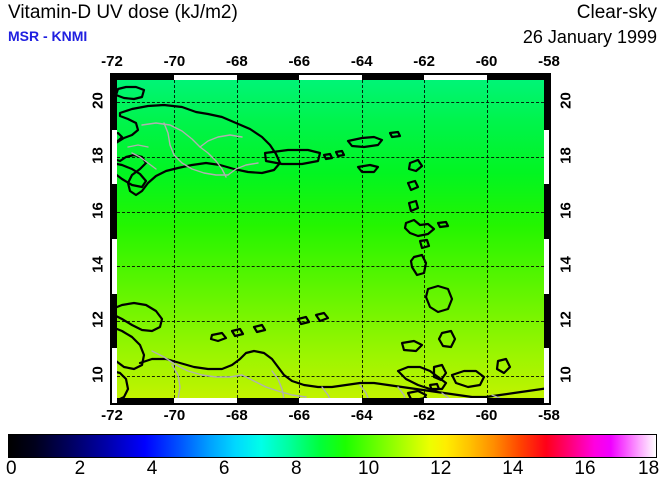 The width and height of the screenshot is (665, 480). What do you see at coordinates (616, 12) in the screenshot?
I see `condition-label: Clear-sky` at bounding box center [616, 12].